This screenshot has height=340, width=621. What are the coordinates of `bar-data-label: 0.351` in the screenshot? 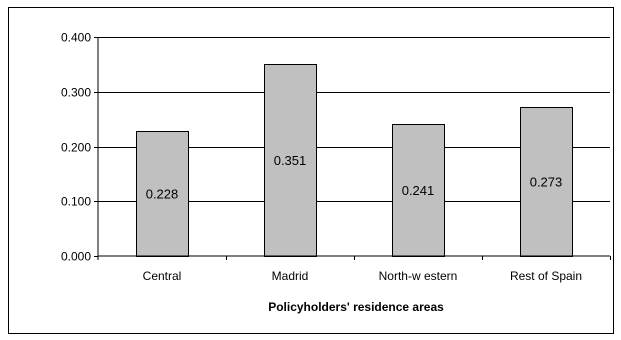 It's located at (290, 160).